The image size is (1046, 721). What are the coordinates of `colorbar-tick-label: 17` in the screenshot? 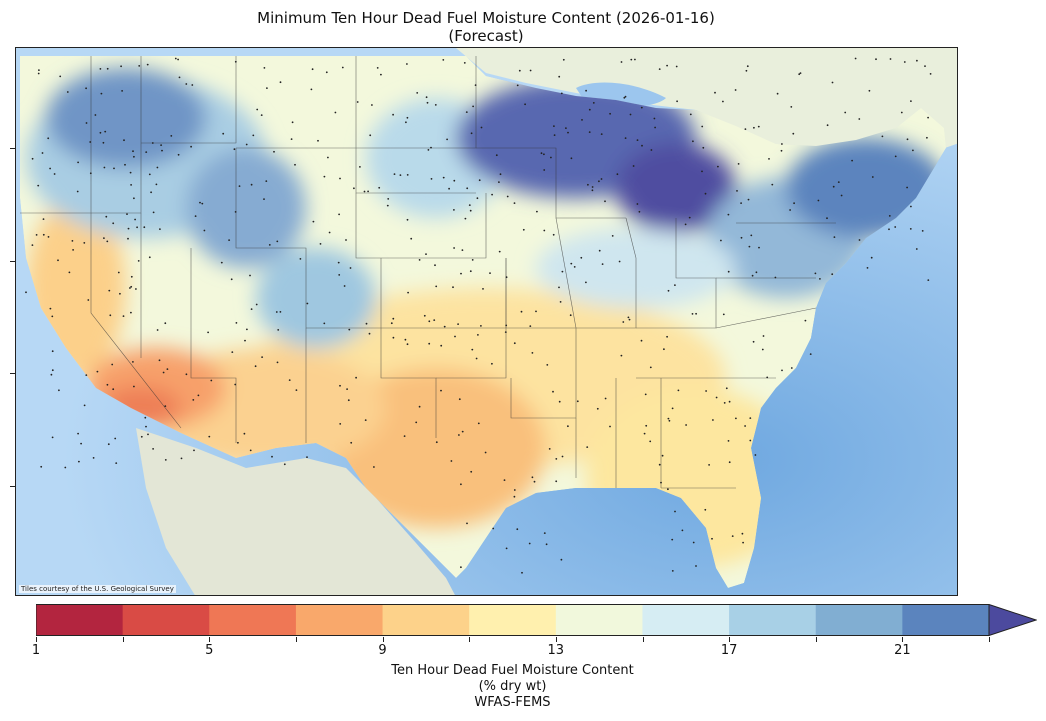 It's located at (729, 650).